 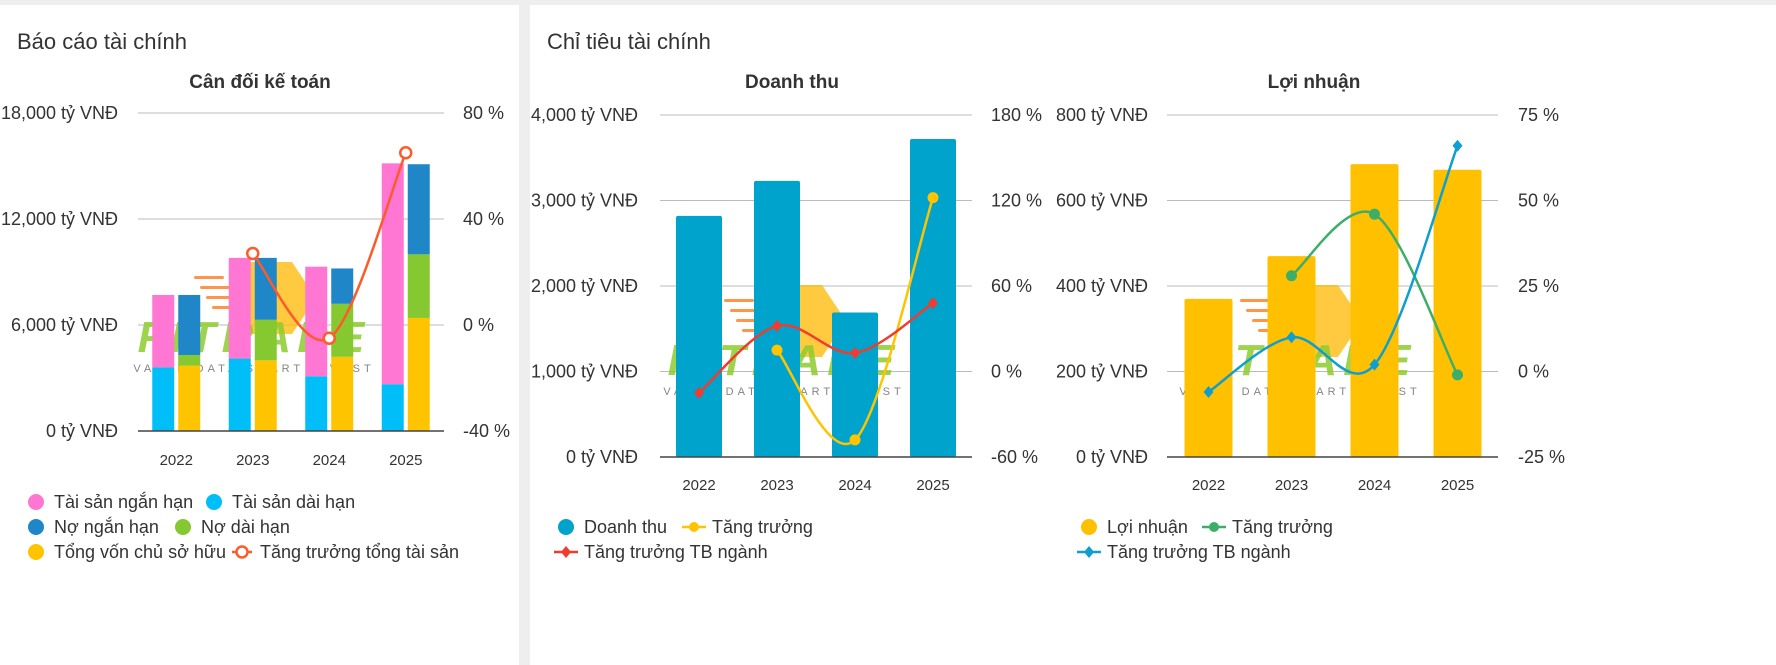 I want to click on y-tick-label: 2,000 tỷ VNĐ, so click(x=584, y=286).